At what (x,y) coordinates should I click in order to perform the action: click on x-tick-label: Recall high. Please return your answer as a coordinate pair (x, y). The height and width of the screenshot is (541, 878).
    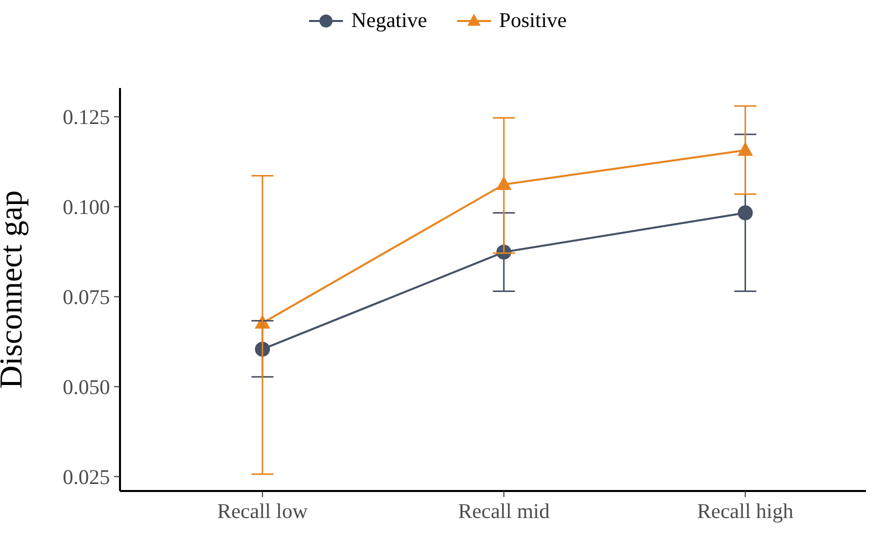
    Looking at the image, I should click on (745, 510).